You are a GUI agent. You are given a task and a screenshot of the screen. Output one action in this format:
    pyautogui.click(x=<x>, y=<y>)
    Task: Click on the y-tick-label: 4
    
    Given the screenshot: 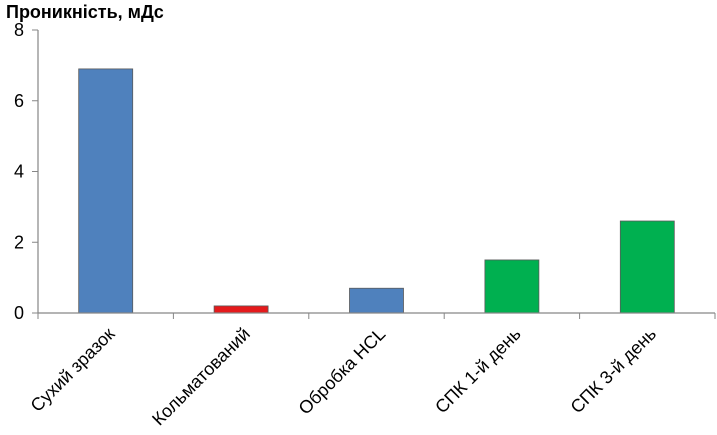 What is the action you would take?
    pyautogui.click(x=19, y=172)
    